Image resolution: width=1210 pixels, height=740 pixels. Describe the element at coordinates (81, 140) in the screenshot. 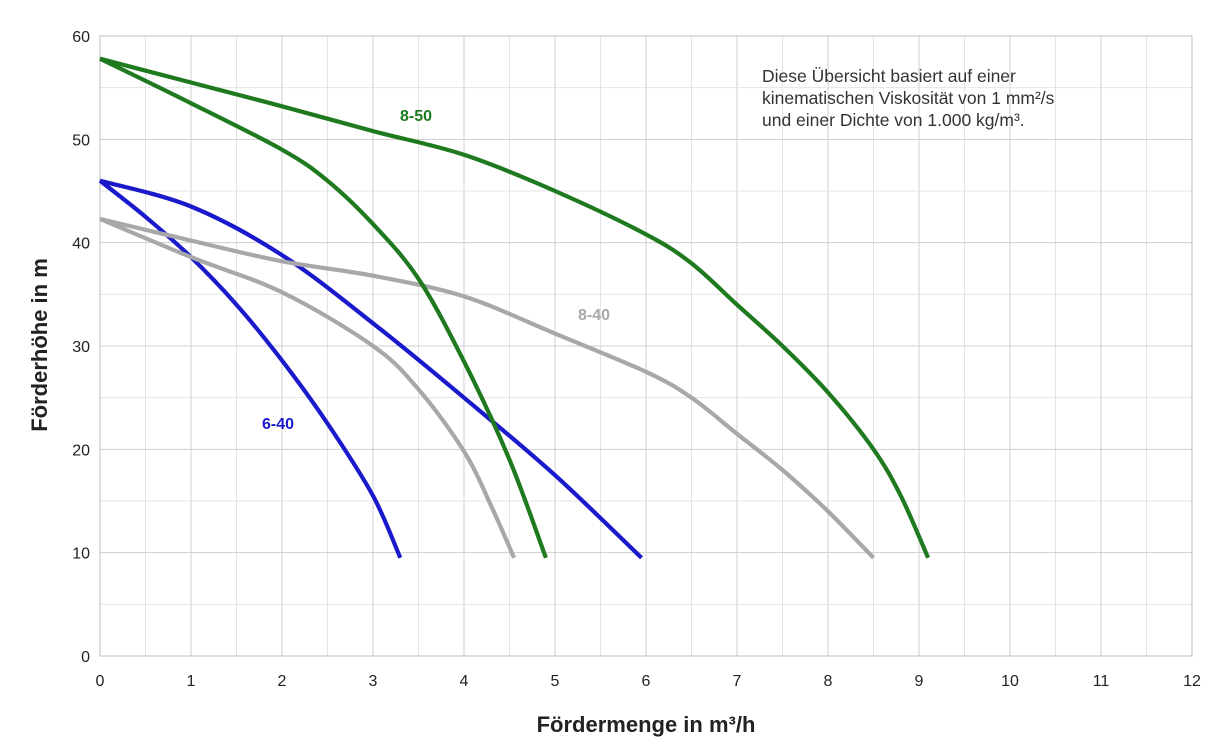

I see `y-tick-label: 50` at that location.